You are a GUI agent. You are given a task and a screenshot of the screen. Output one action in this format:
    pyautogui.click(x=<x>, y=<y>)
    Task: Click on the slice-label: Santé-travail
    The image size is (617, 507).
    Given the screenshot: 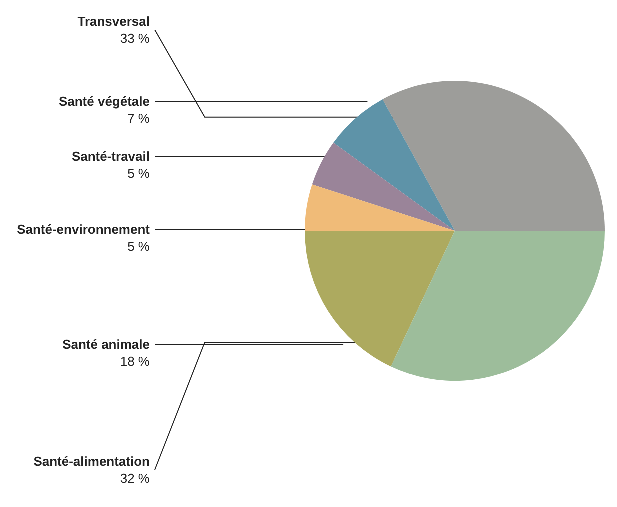 What is the action you would take?
    pyautogui.click(x=111, y=156)
    